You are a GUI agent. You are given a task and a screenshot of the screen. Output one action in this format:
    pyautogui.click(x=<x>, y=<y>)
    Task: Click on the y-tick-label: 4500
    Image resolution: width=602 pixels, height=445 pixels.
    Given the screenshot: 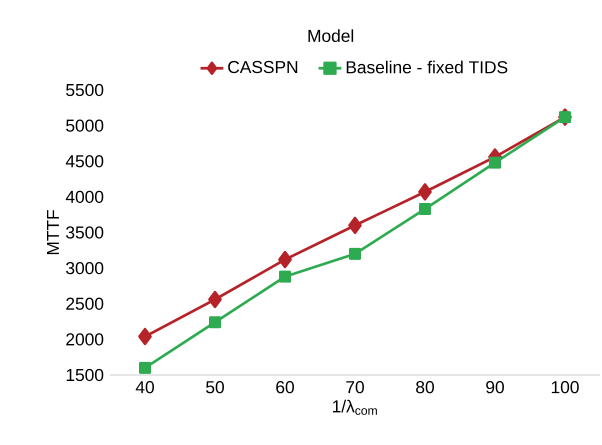 What is the action you would take?
    pyautogui.click(x=85, y=161)
    